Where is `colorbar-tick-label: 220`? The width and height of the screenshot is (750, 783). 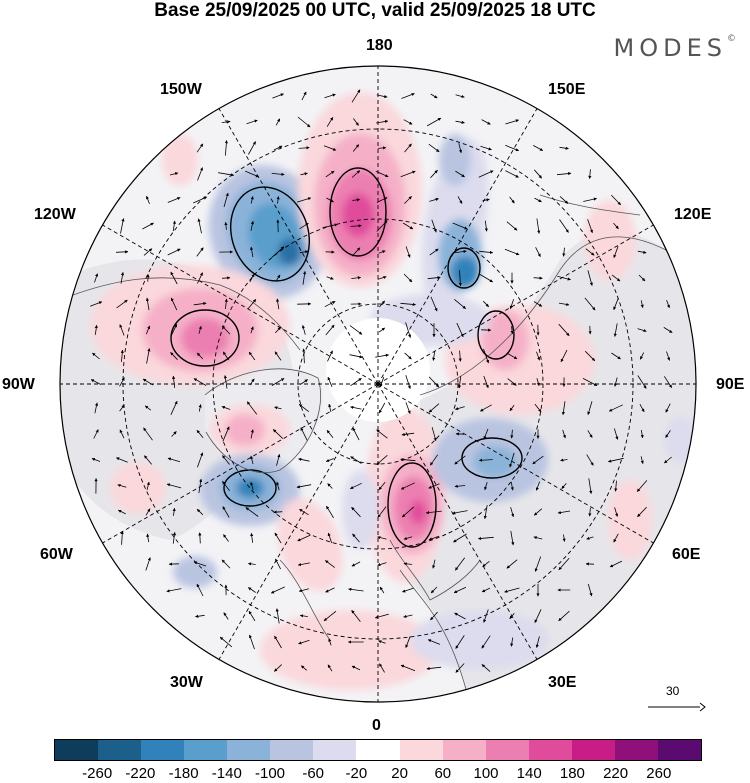
colorbar-tick-label: 220 is located at coordinates (616, 773).